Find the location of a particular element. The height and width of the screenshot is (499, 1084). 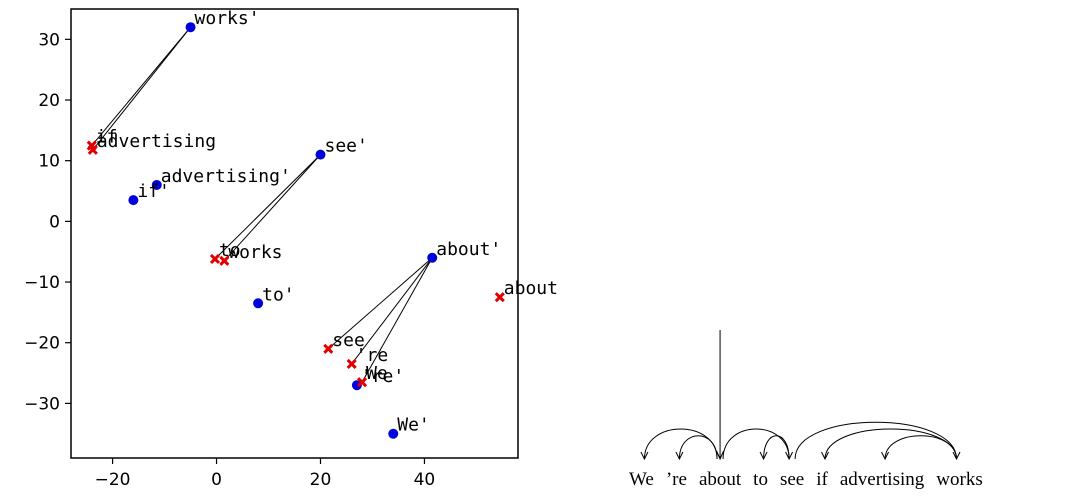

point-label: 're is located at coordinates (372, 355).